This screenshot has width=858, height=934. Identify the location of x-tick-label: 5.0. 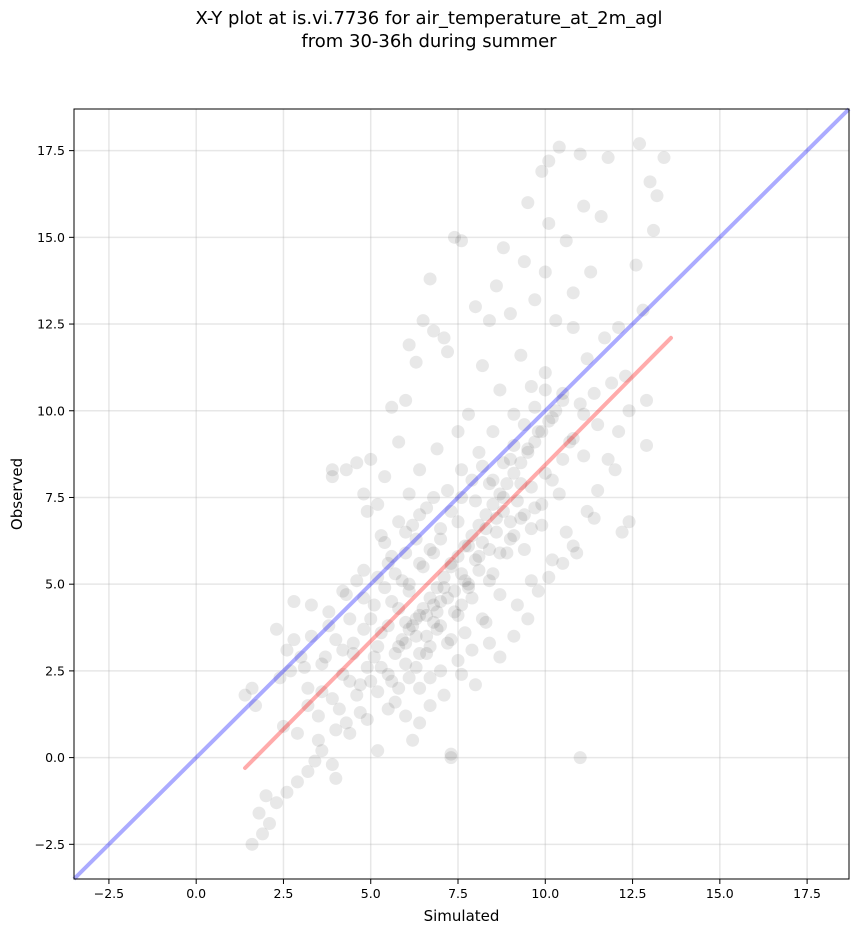
(371, 893).